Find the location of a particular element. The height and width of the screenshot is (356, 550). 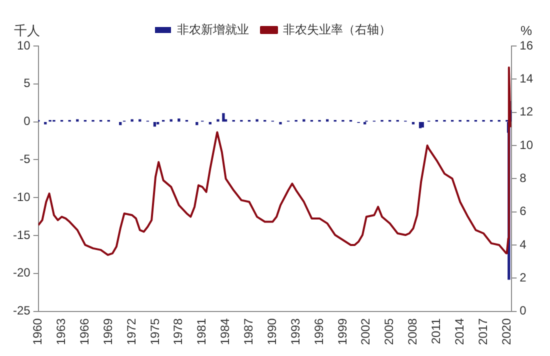

y2-axis-title: % is located at coordinates (526, 30).